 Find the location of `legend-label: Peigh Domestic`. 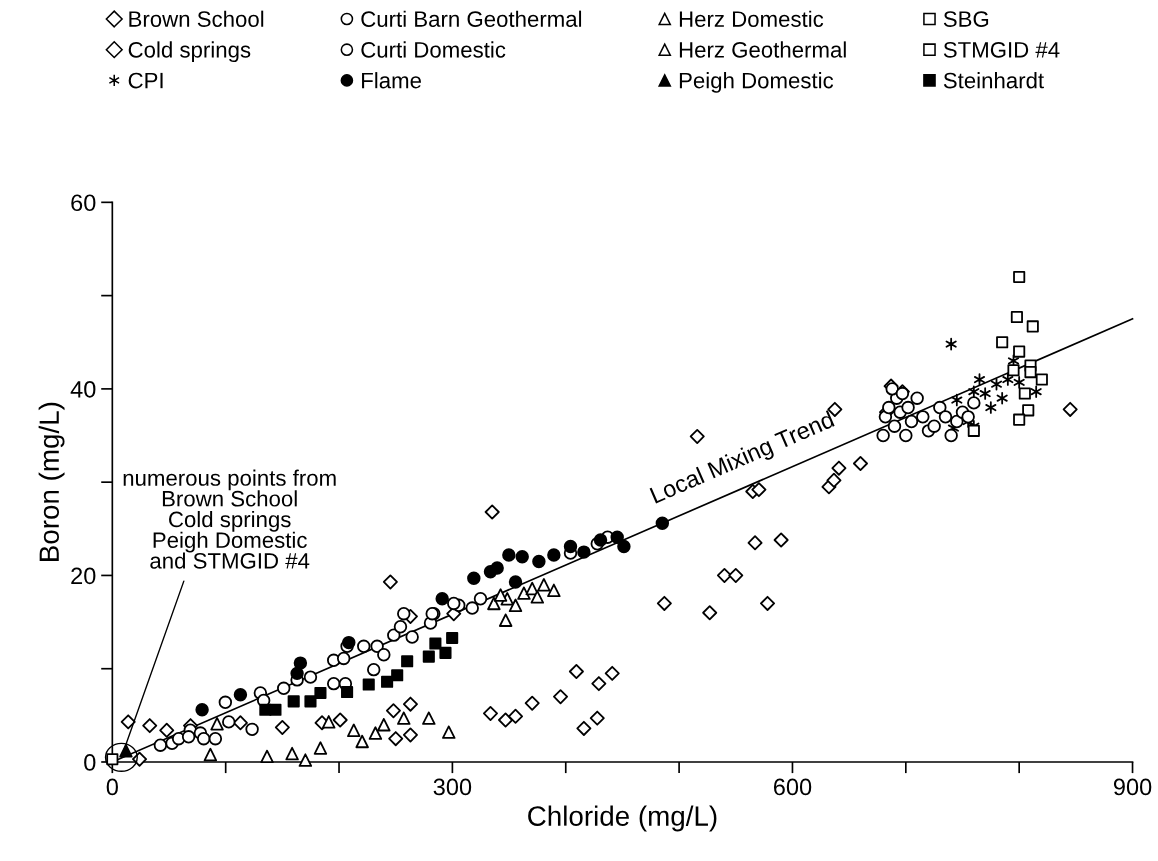

legend-label: Peigh Domestic is located at coordinates (756, 82).